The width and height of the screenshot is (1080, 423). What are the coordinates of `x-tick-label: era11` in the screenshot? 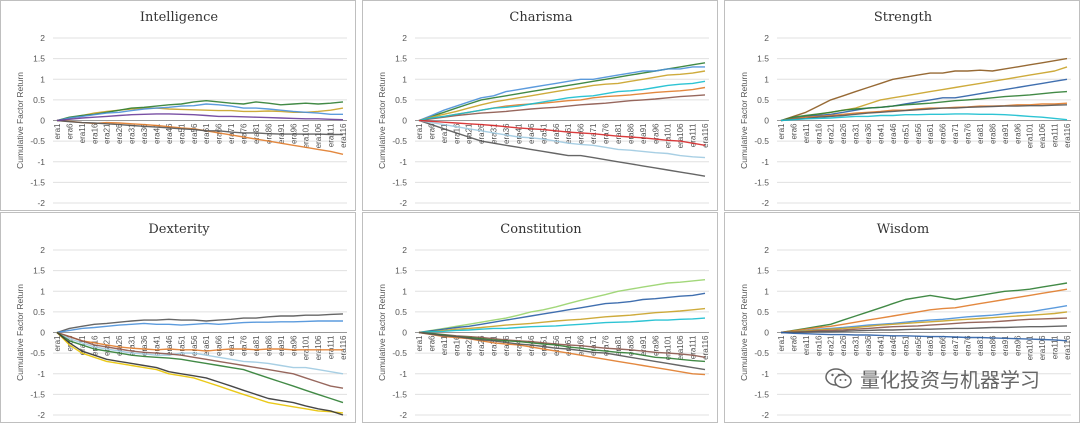 It's located at (806, 345).